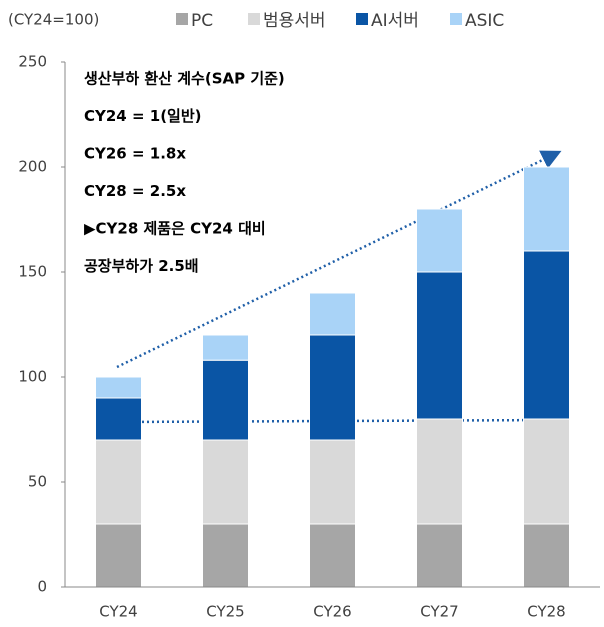 This screenshot has width=604, height=627. Describe the element at coordinates (175, 229) in the screenshot. I see `annotation: ▶CY28 제품은 CY24 대비` at that location.